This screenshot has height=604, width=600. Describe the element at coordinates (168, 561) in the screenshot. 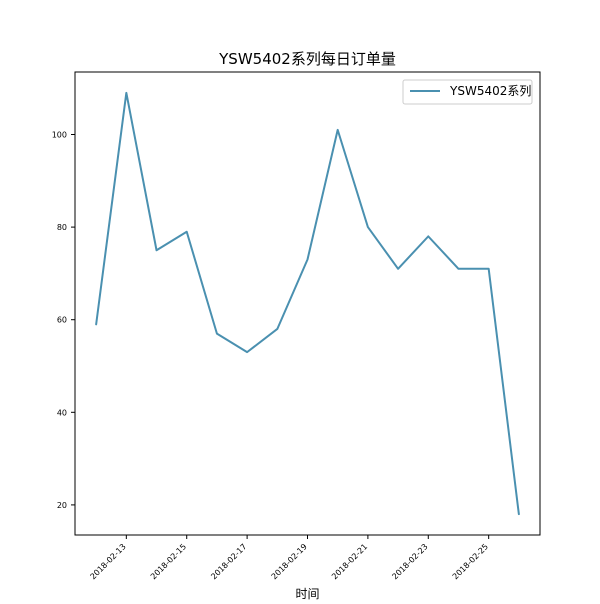

I see `x-tick-label: 2018-02-15` at that location.